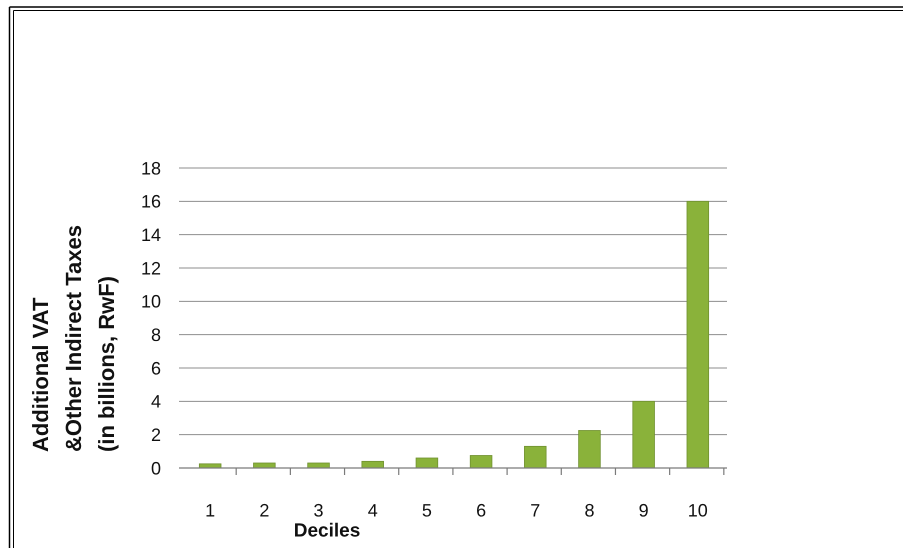 This screenshot has width=903, height=548. What do you see at coordinates (698, 510) in the screenshot?
I see `x-tick-label: 10` at bounding box center [698, 510].